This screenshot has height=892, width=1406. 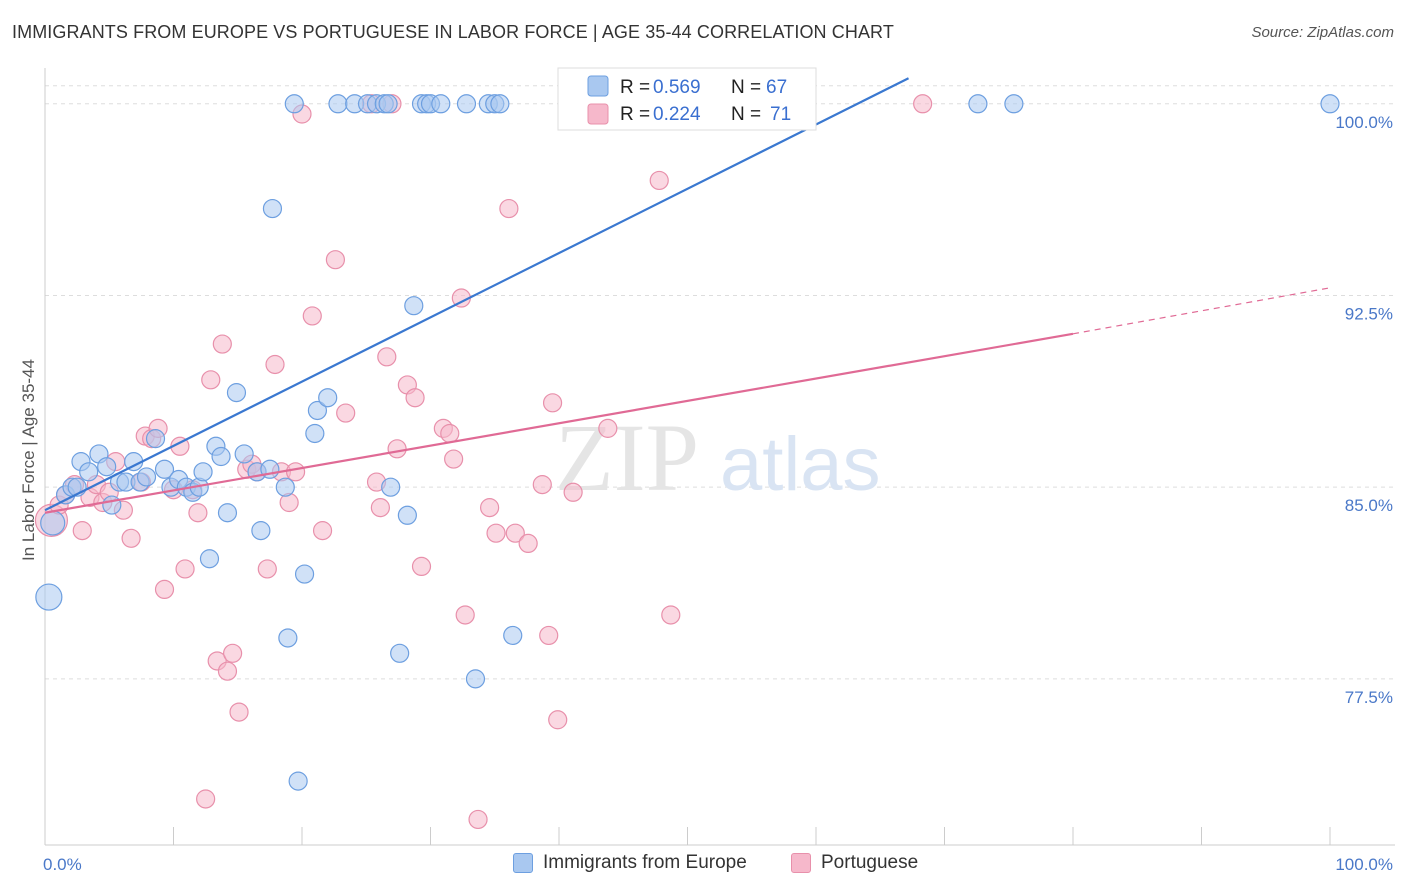 I want to click on legend-item-portuguese: Portuguese, so click(x=854, y=863).